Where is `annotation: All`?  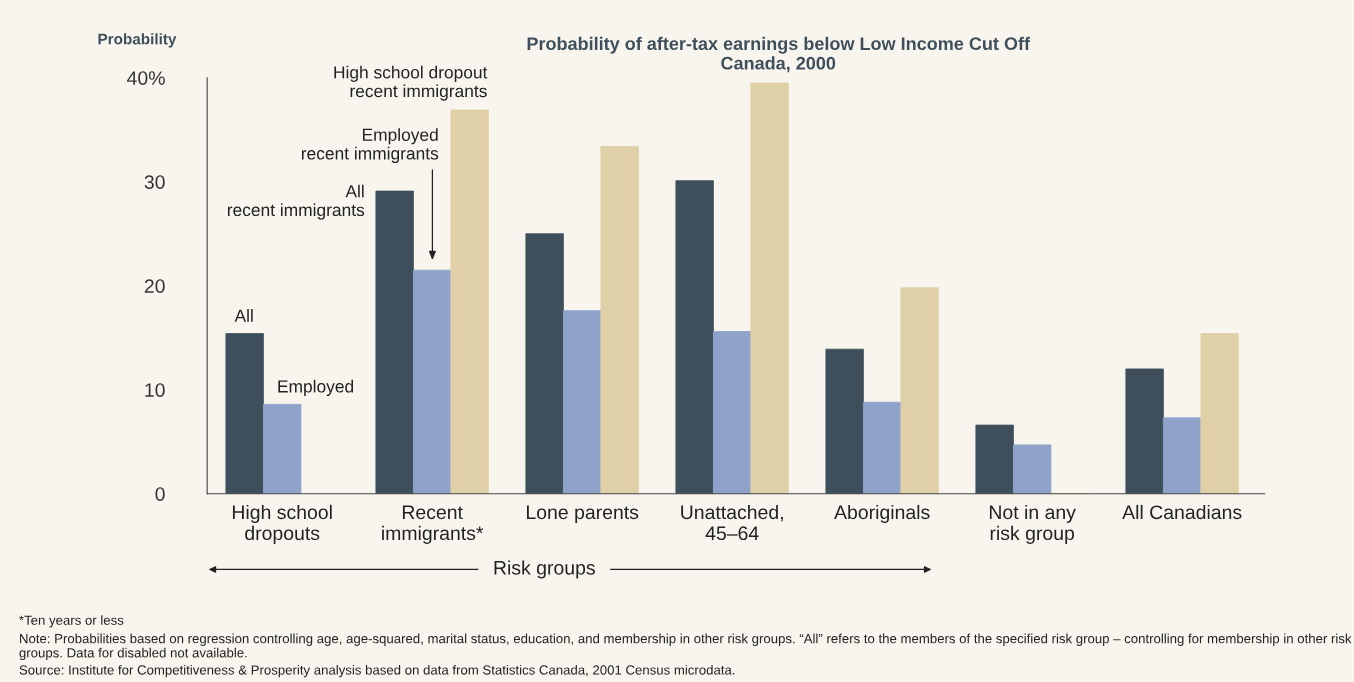
annotation: All is located at coordinates (243, 315).